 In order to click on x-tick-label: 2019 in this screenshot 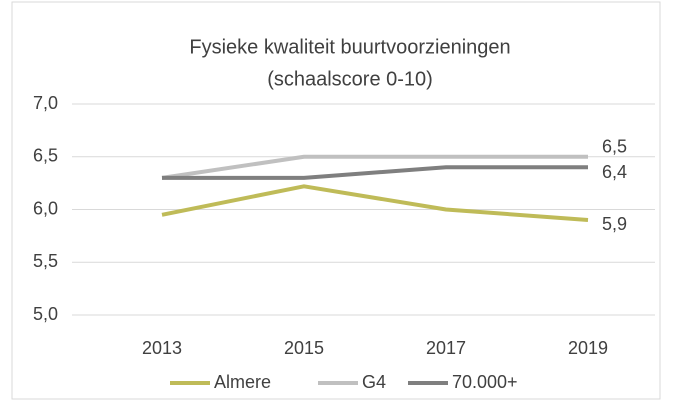, I will do `click(588, 348)`.